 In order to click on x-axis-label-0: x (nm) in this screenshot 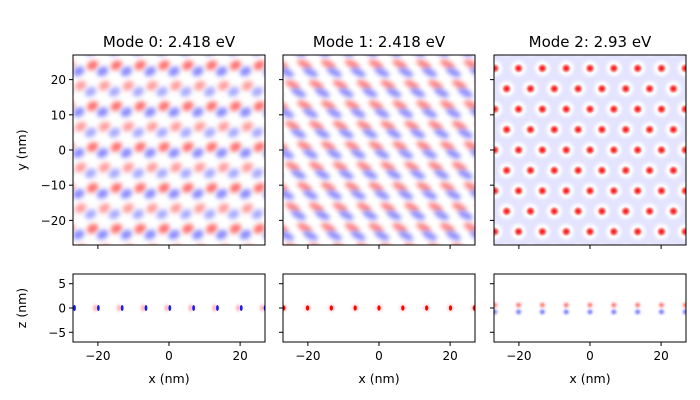, I will do `click(168, 378)`.